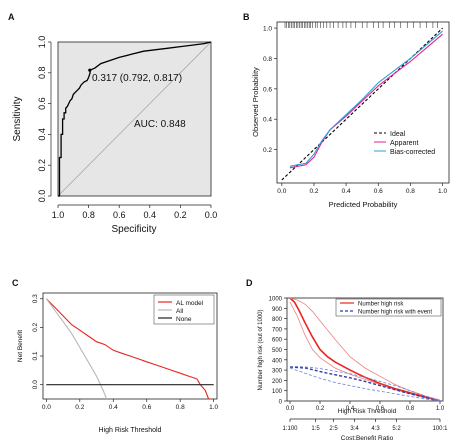  What do you see at coordinates (249, 283) in the screenshot?
I see `panel-letter-d: D` at bounding box center [249, 283].